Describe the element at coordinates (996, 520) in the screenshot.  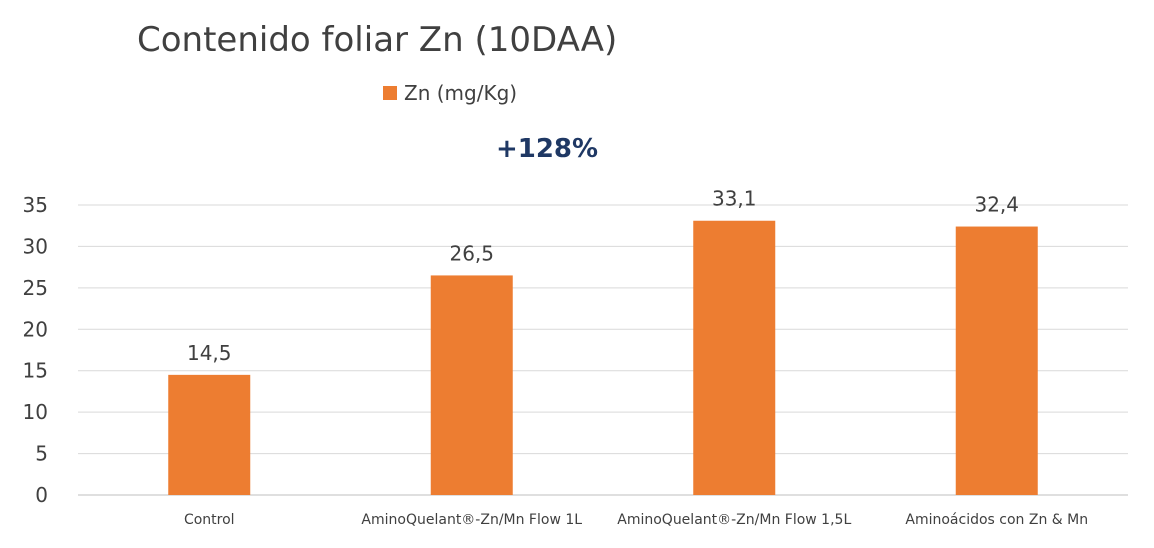
I see `x-tick-label: Aminoácidos con Zn & Mn` at that location.